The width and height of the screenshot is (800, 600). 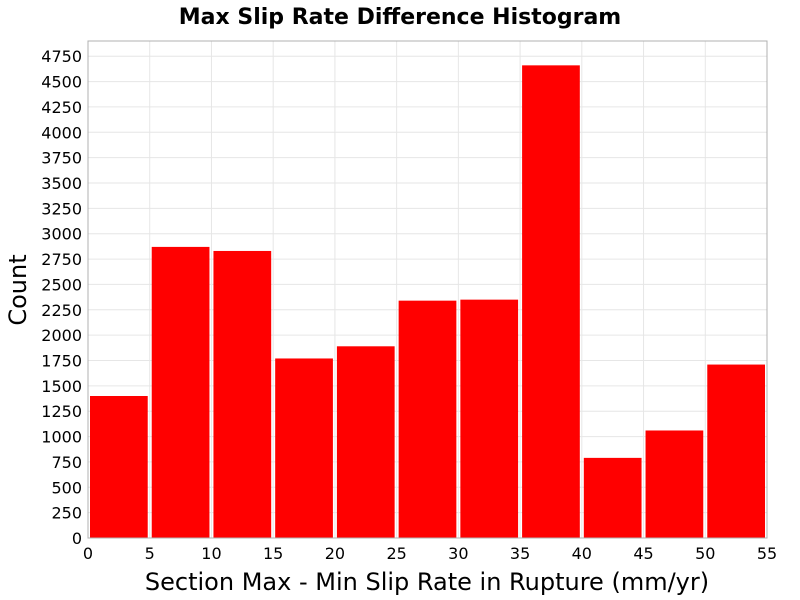 I want to click on x-tick-label: 0, so click(x=88, y=553).